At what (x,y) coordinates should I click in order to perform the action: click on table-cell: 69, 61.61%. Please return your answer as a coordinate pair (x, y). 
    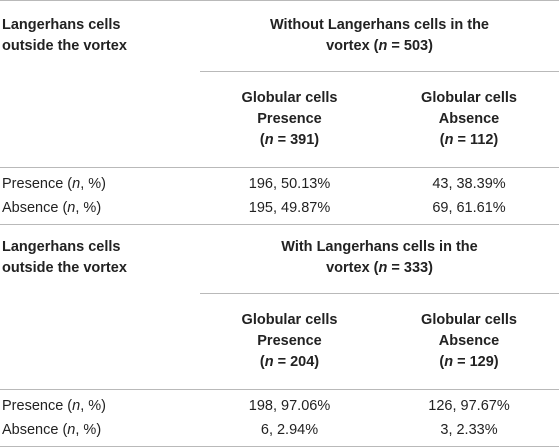
    Looking at the image, I should click on (469, 210).